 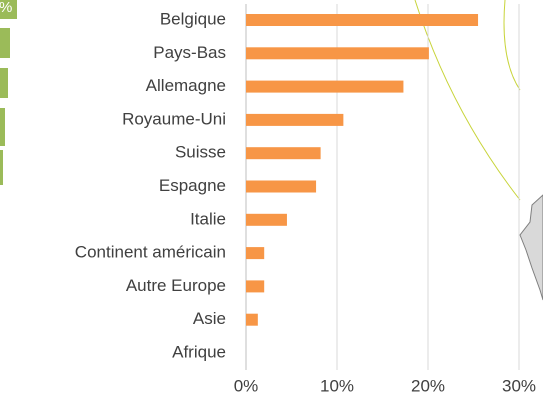 I want to click on y-tick-label: Espagne, so click(x=192, y=185).